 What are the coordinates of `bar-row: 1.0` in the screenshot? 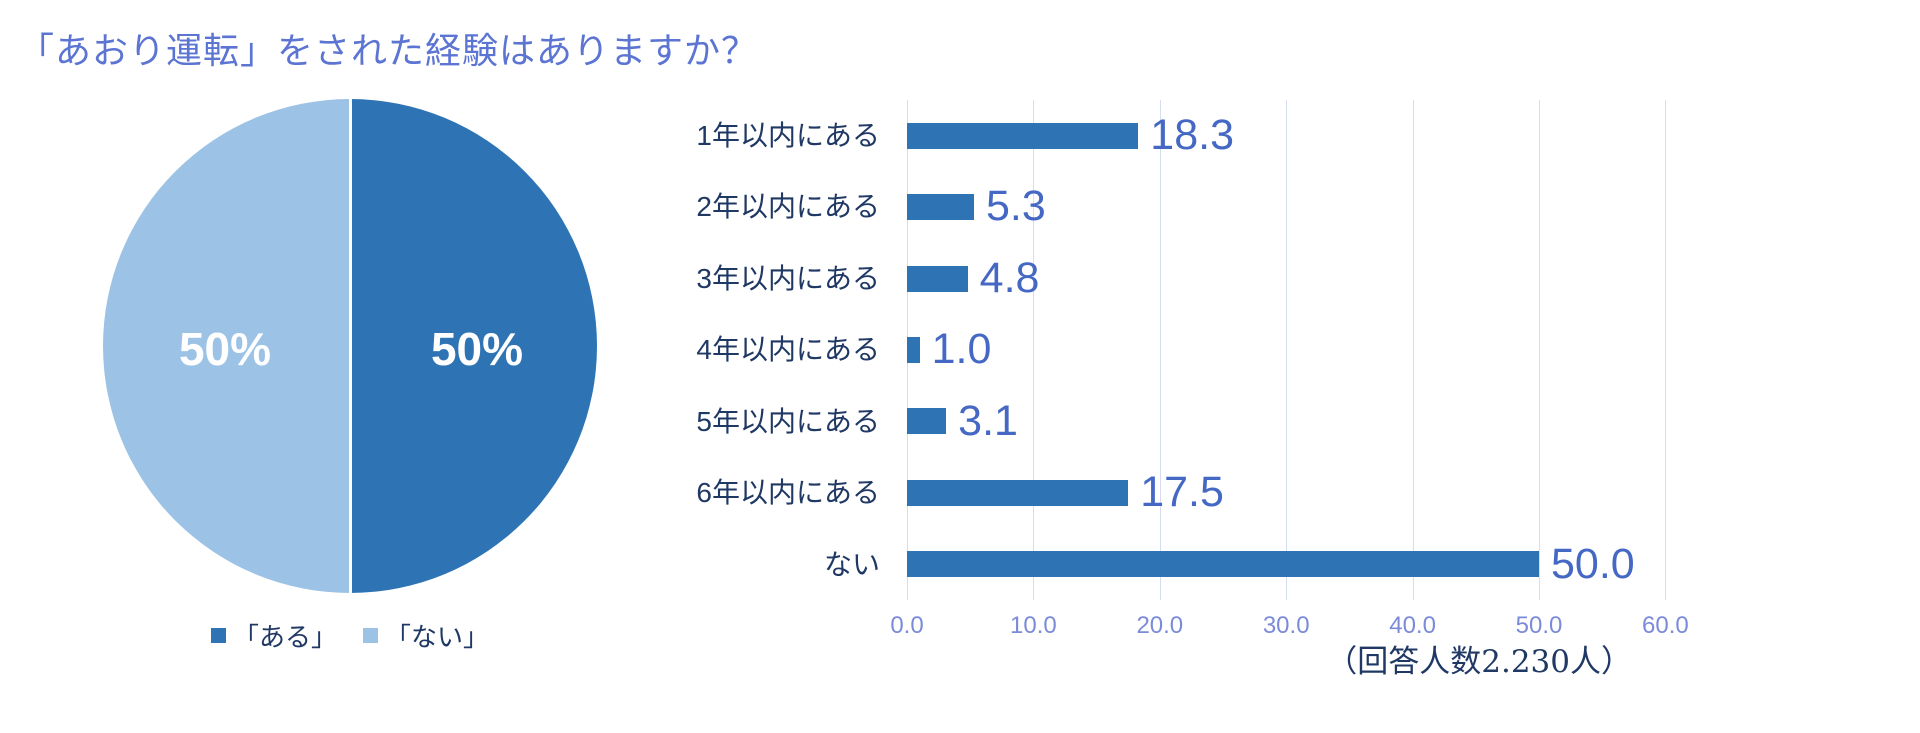 It's located at (1287, 349).